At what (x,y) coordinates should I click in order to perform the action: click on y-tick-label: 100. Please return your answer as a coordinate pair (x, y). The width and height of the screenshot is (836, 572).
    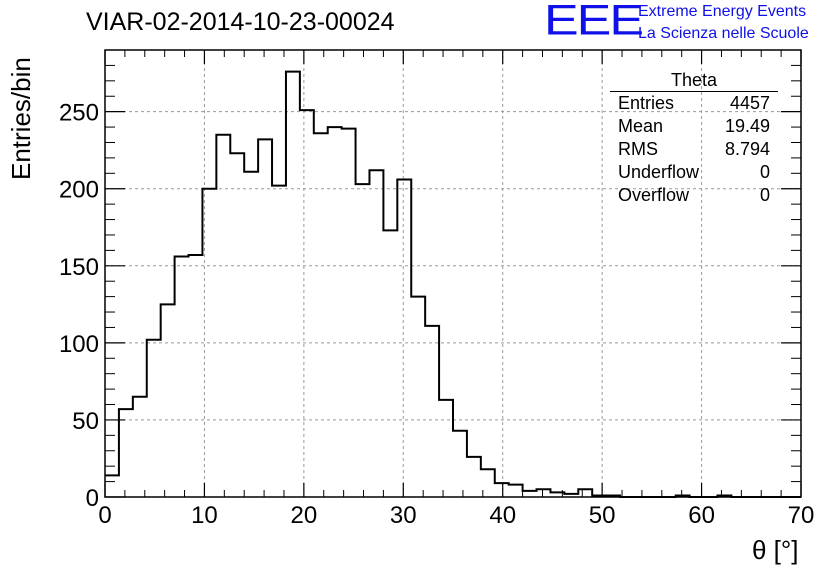
    Looking at the image, I should click on (79, 344).